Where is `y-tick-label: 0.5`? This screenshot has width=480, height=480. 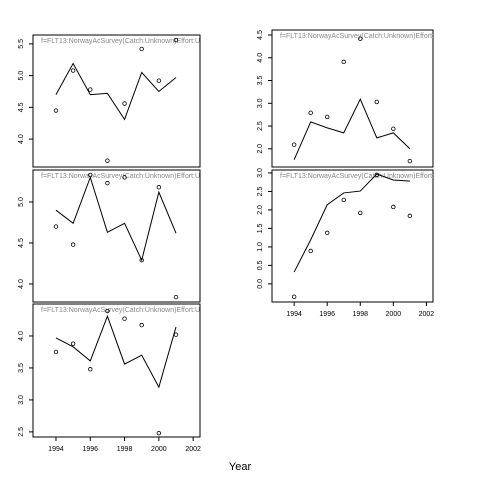
y-tick-label: 0.5 is located at coordinates (260, 265).